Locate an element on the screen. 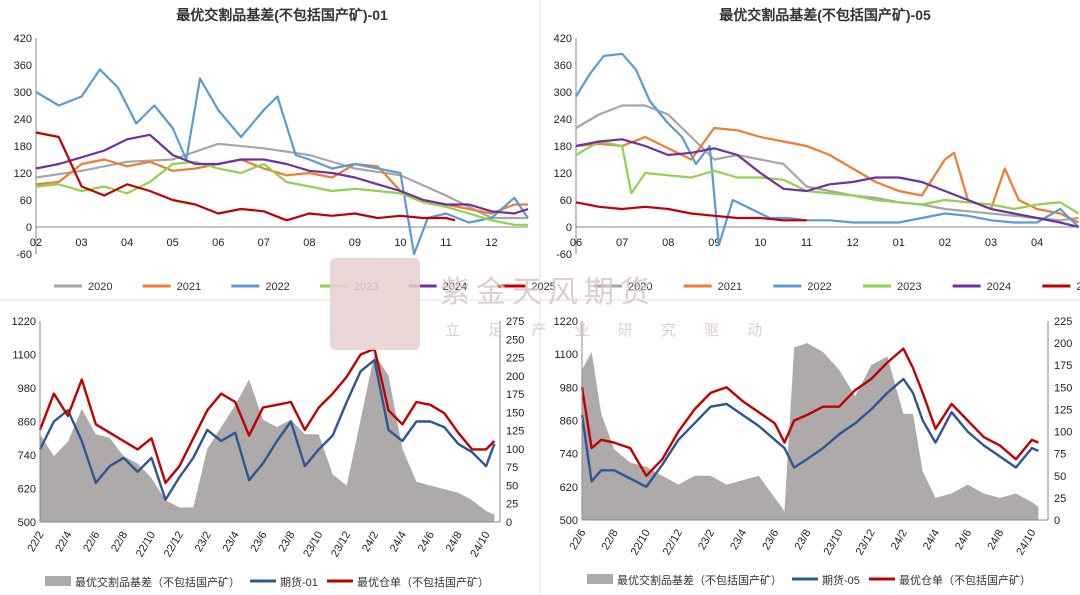 The image size is (1080, 595). series-line-2020 is located at coordinates (827, 163).